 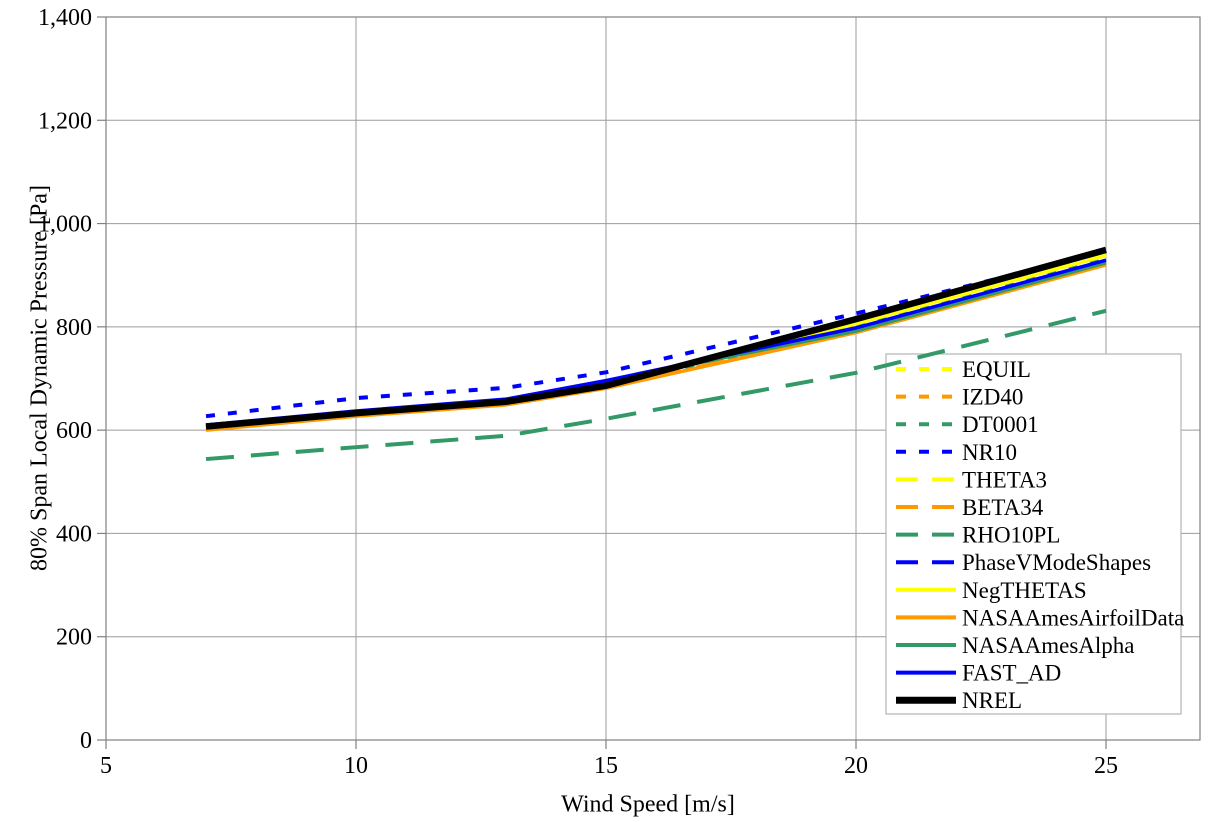 I want to click on y-tick-label: 600, so click(x=74, y=431).